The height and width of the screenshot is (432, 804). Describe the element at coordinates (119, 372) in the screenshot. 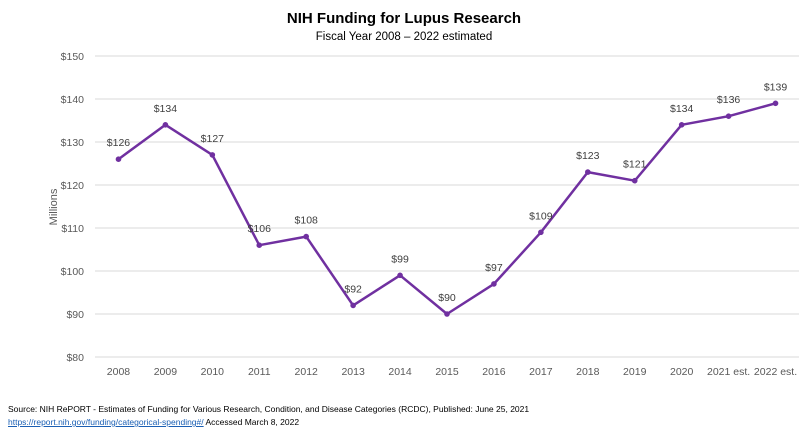

I see `x-tick-label: 2008` at that location.